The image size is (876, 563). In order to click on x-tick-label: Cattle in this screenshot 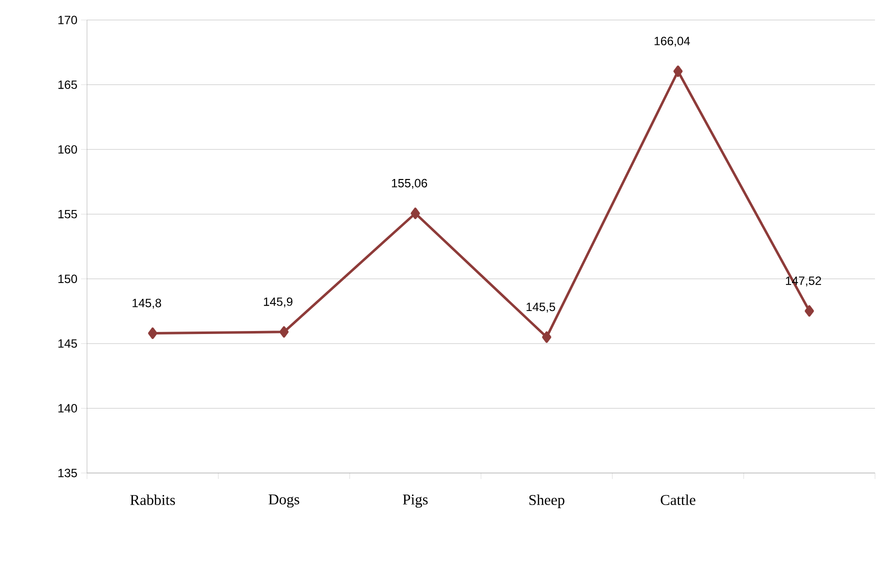, I will do `click(678, 500)`.